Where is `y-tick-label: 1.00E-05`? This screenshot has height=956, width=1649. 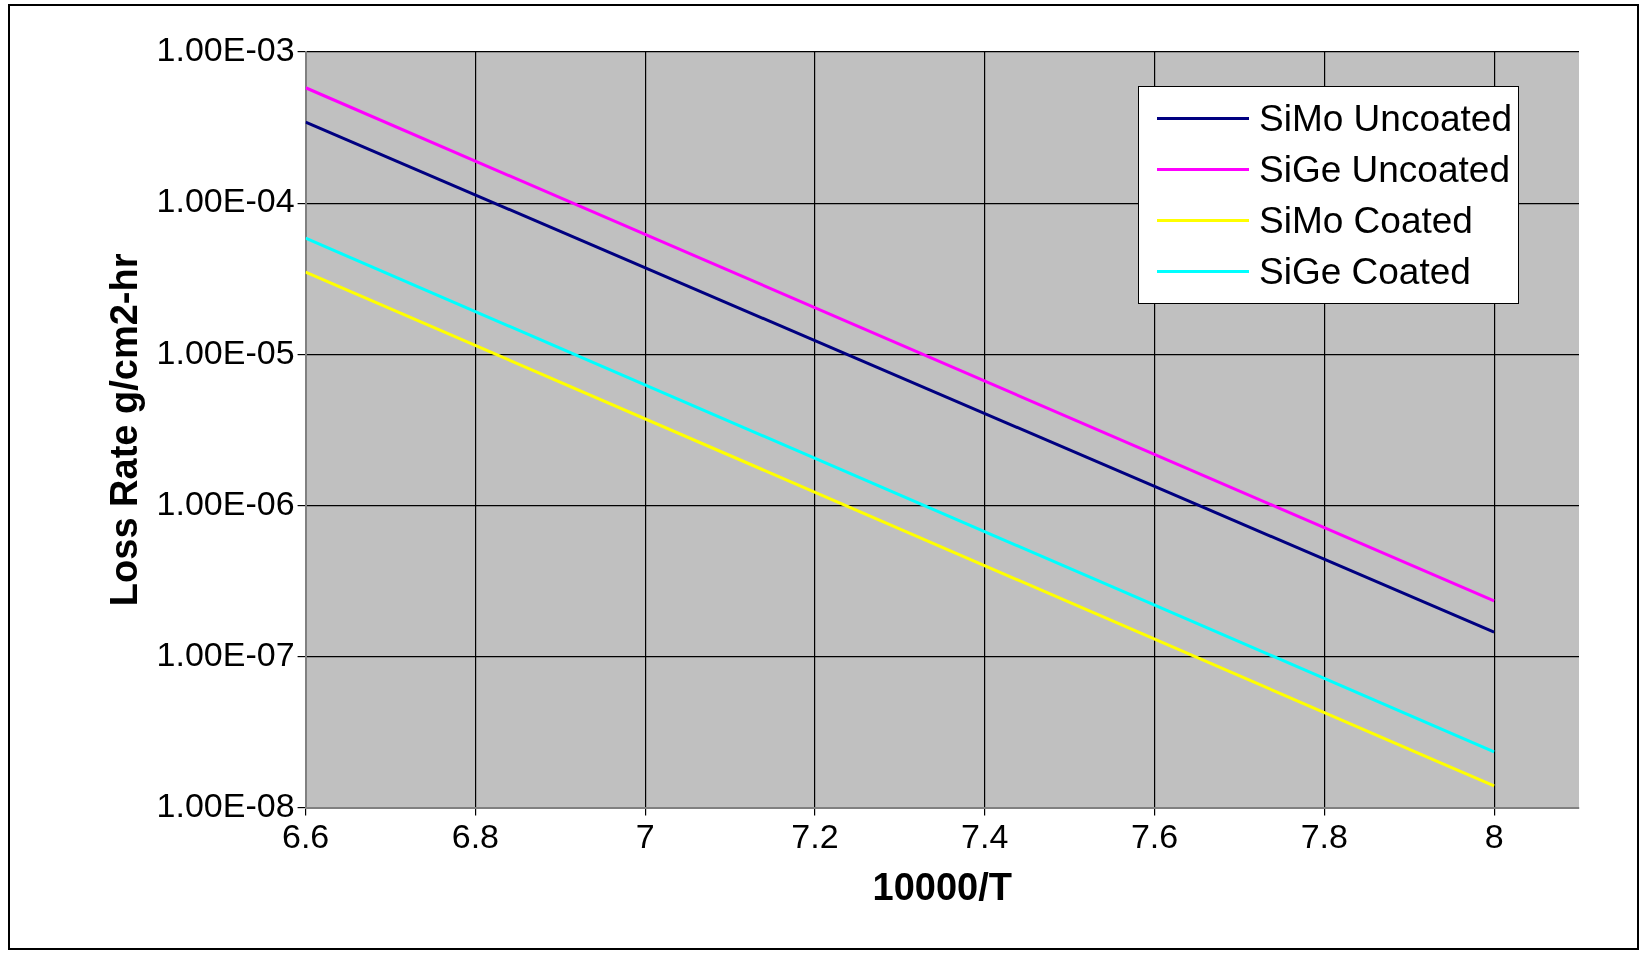 y-tick-label: 1.00E-05 is located at coordinates (225, 351).